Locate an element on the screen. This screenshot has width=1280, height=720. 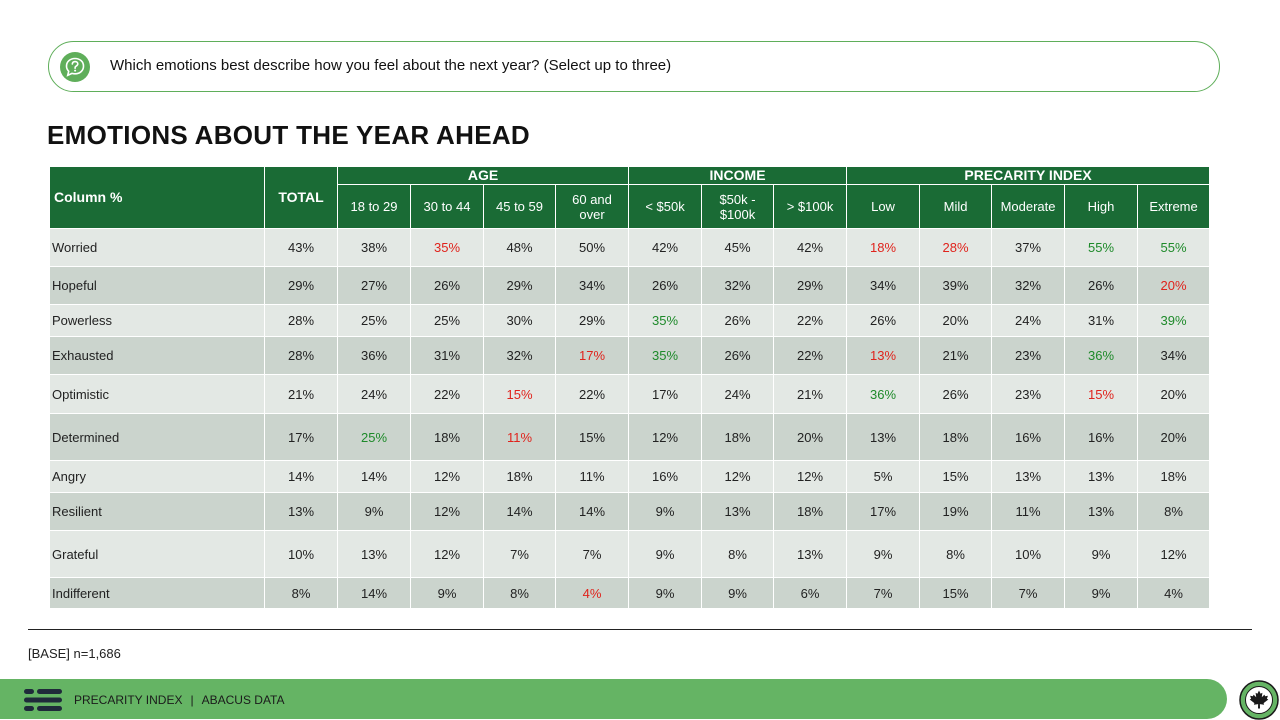
row-label: Powerless is located at coordinates (157, 320).